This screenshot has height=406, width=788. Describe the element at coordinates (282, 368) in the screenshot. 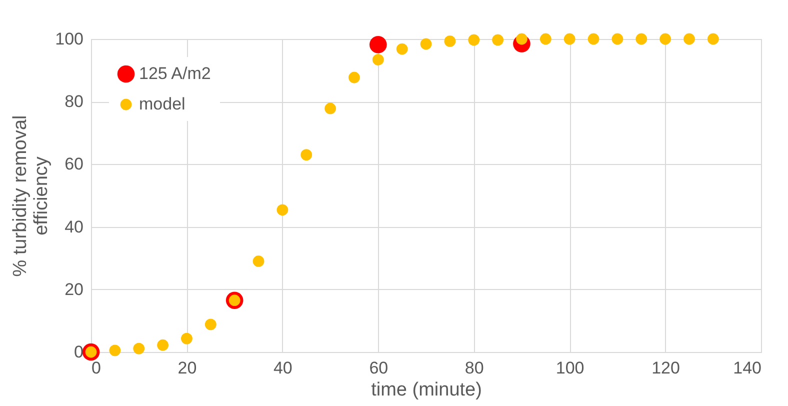

I see `x-tick-label: 40` at that location.